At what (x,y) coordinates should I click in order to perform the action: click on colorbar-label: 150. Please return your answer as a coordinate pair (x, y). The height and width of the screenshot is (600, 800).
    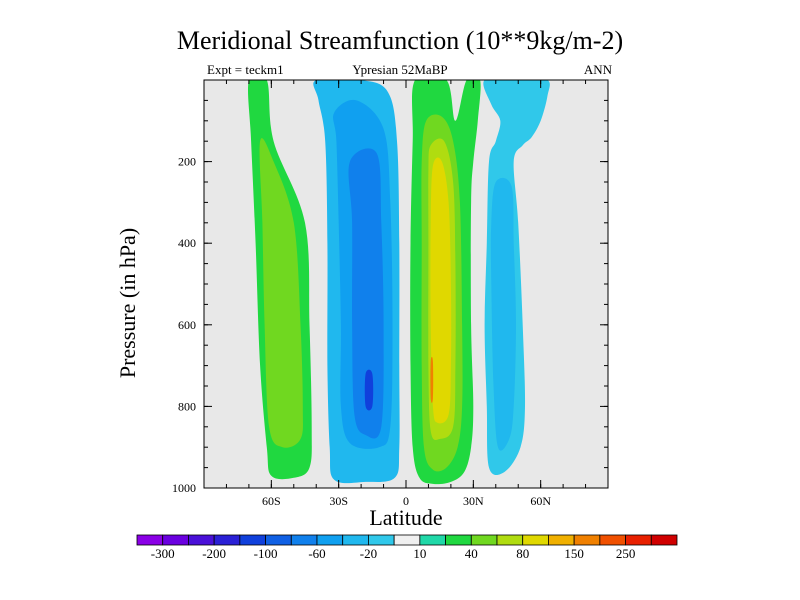
    Looking at the image, I should click on (574, 553).